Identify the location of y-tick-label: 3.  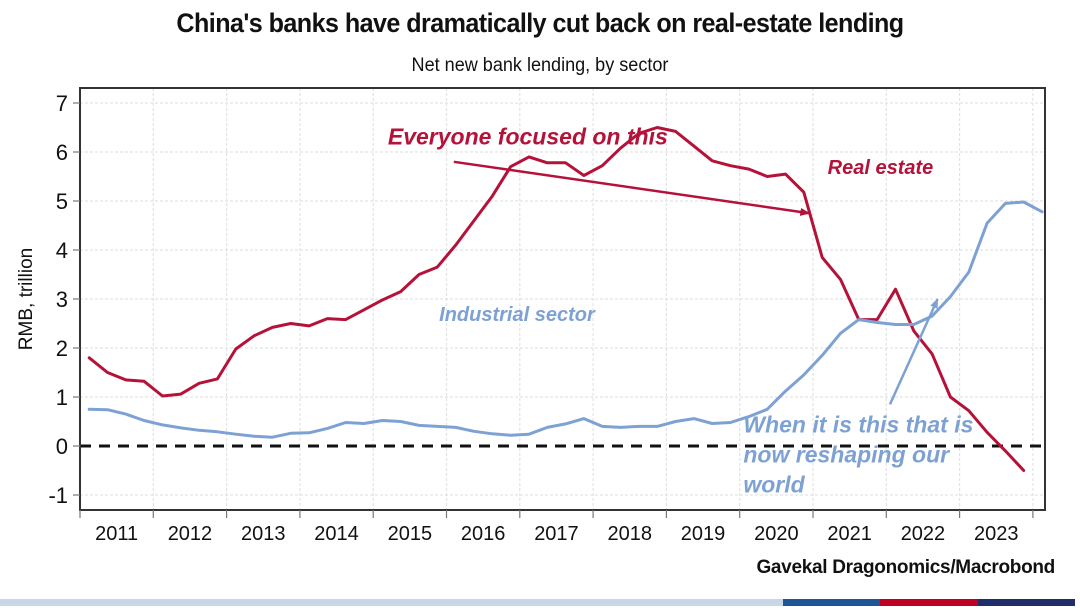
(62, 299).